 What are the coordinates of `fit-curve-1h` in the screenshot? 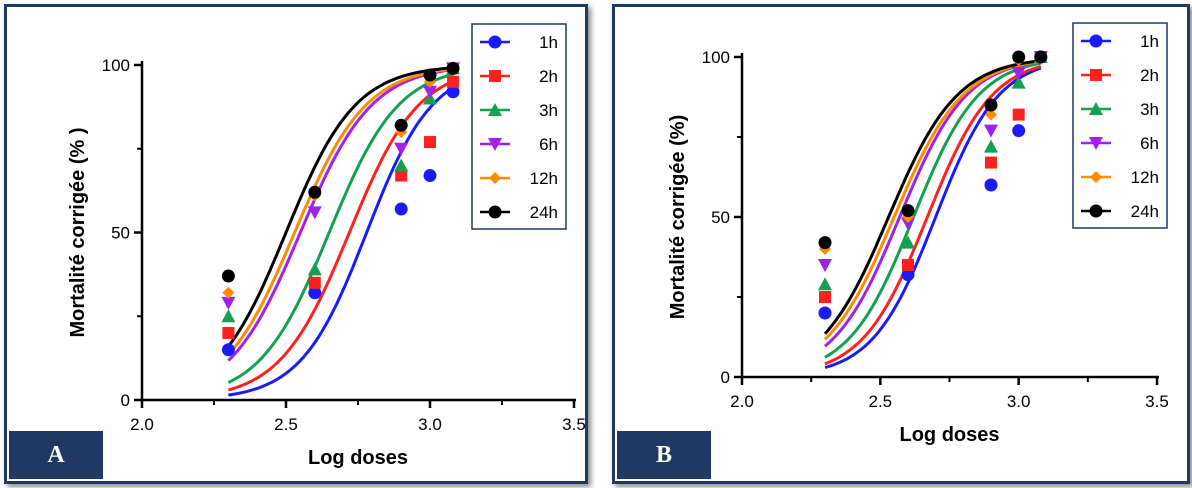 It's located at (341, 241).